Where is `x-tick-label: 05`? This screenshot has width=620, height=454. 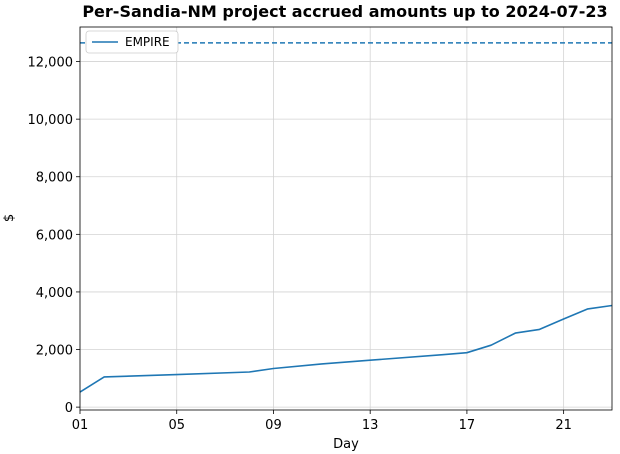
x-tick-label: 05 is located at coordinates (176, 425).